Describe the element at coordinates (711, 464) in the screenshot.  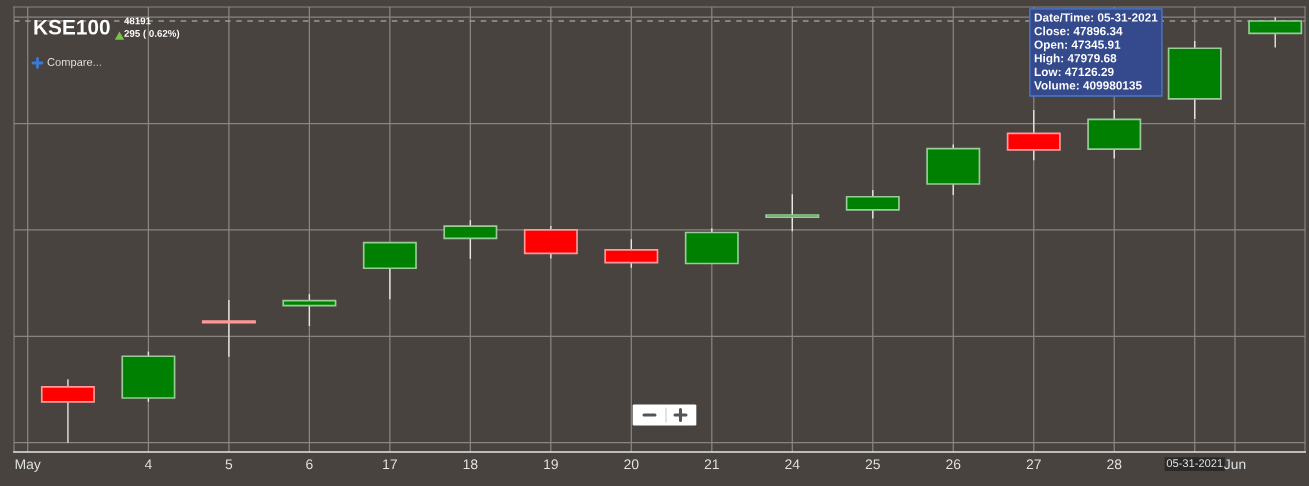
I see `x-tick-label: 21` at that location.